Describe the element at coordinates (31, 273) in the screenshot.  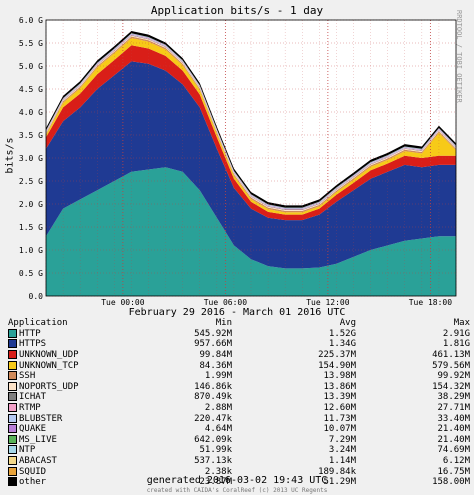
I see `y-tick-label: 0.5 G` at that location.